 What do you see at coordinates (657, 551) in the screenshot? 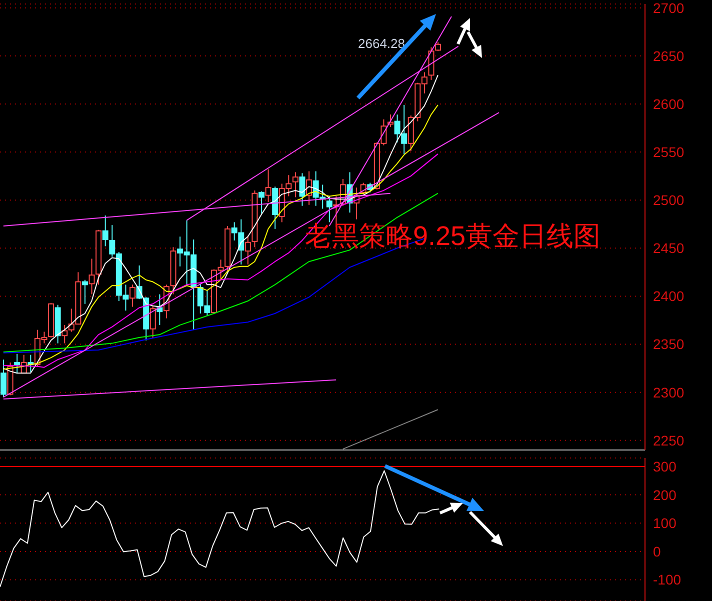
I see `y-tick-label: 0` at bounding box center [657, 551].